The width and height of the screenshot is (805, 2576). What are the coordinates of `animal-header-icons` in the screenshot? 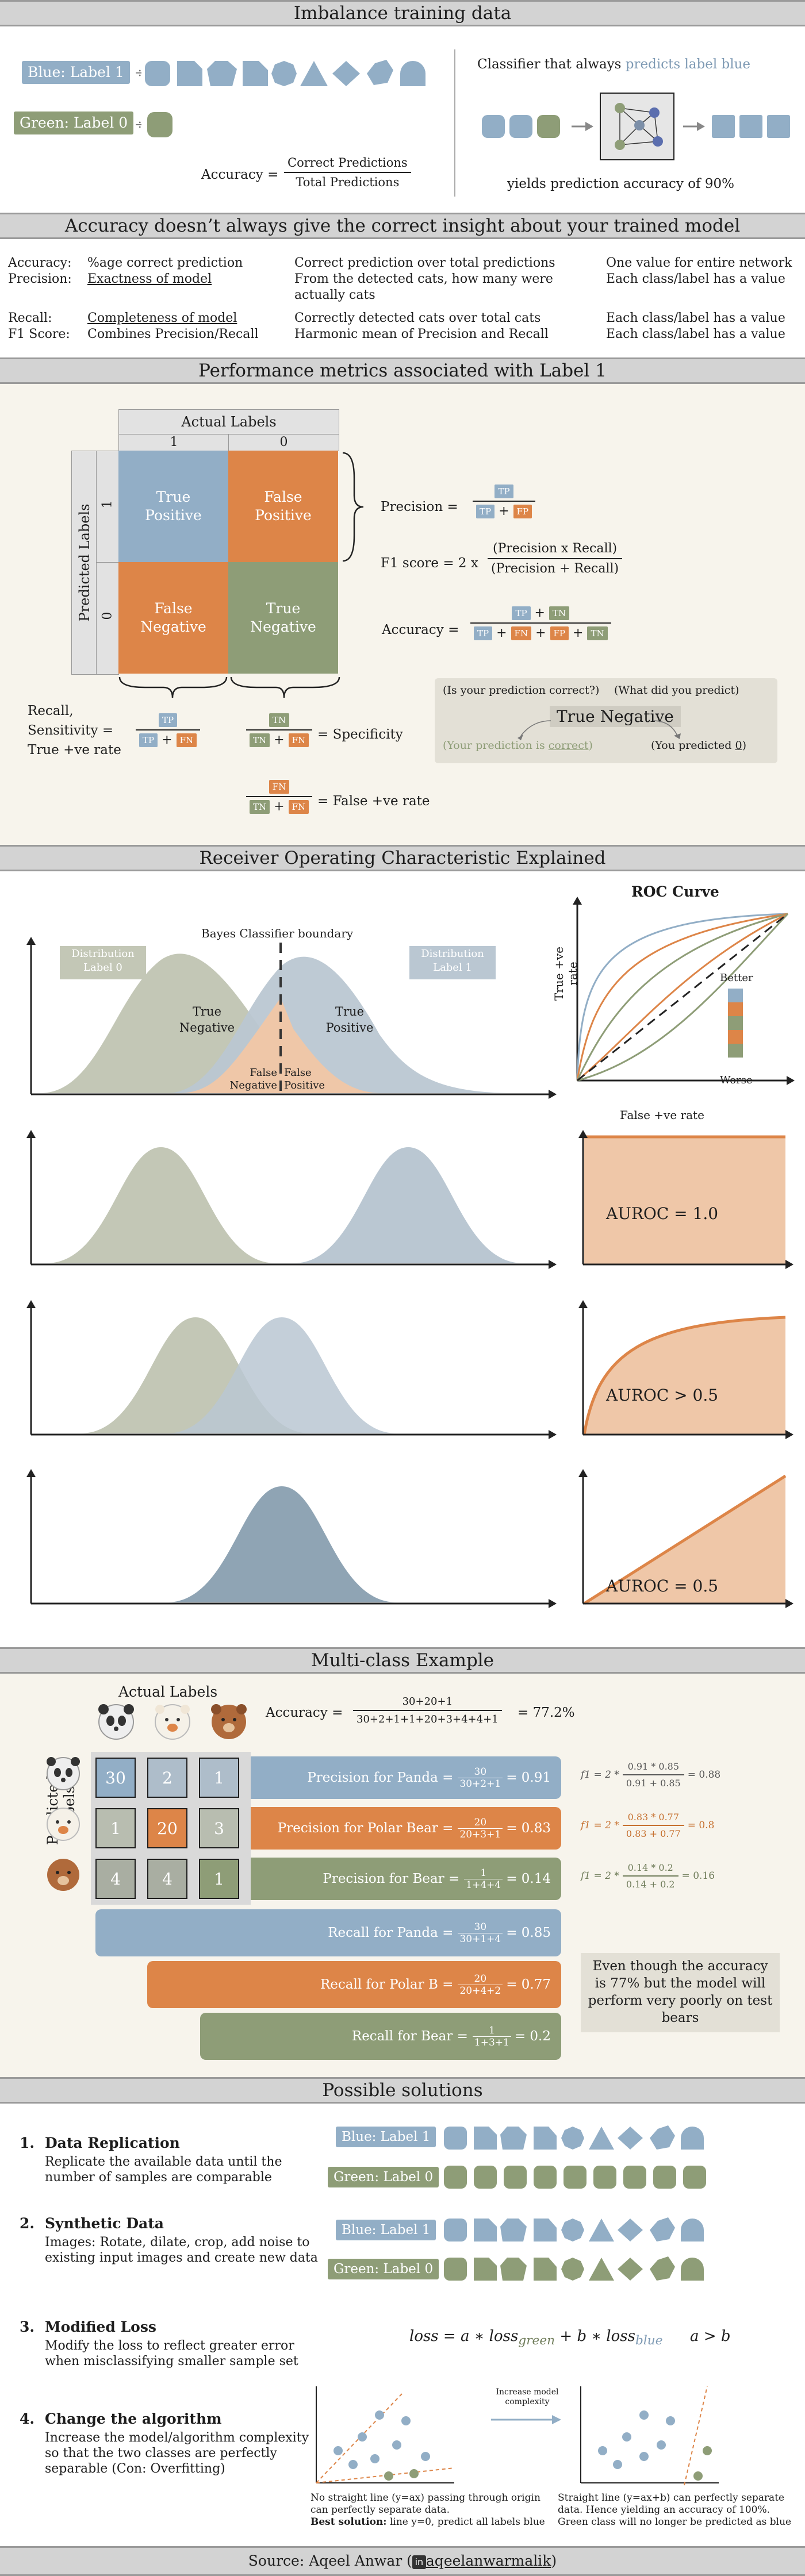 It's located at (172, 1722).